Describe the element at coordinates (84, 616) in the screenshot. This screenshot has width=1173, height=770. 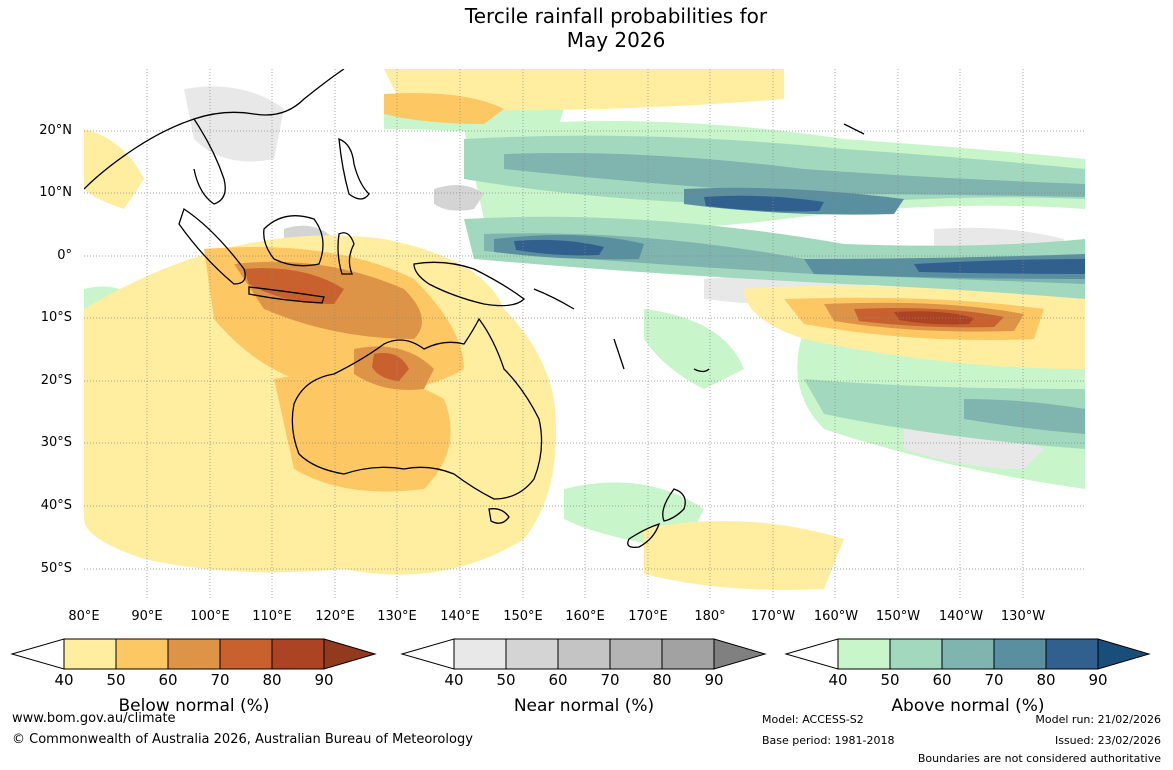
I see `lon-label-80e: 80°E` at that location.